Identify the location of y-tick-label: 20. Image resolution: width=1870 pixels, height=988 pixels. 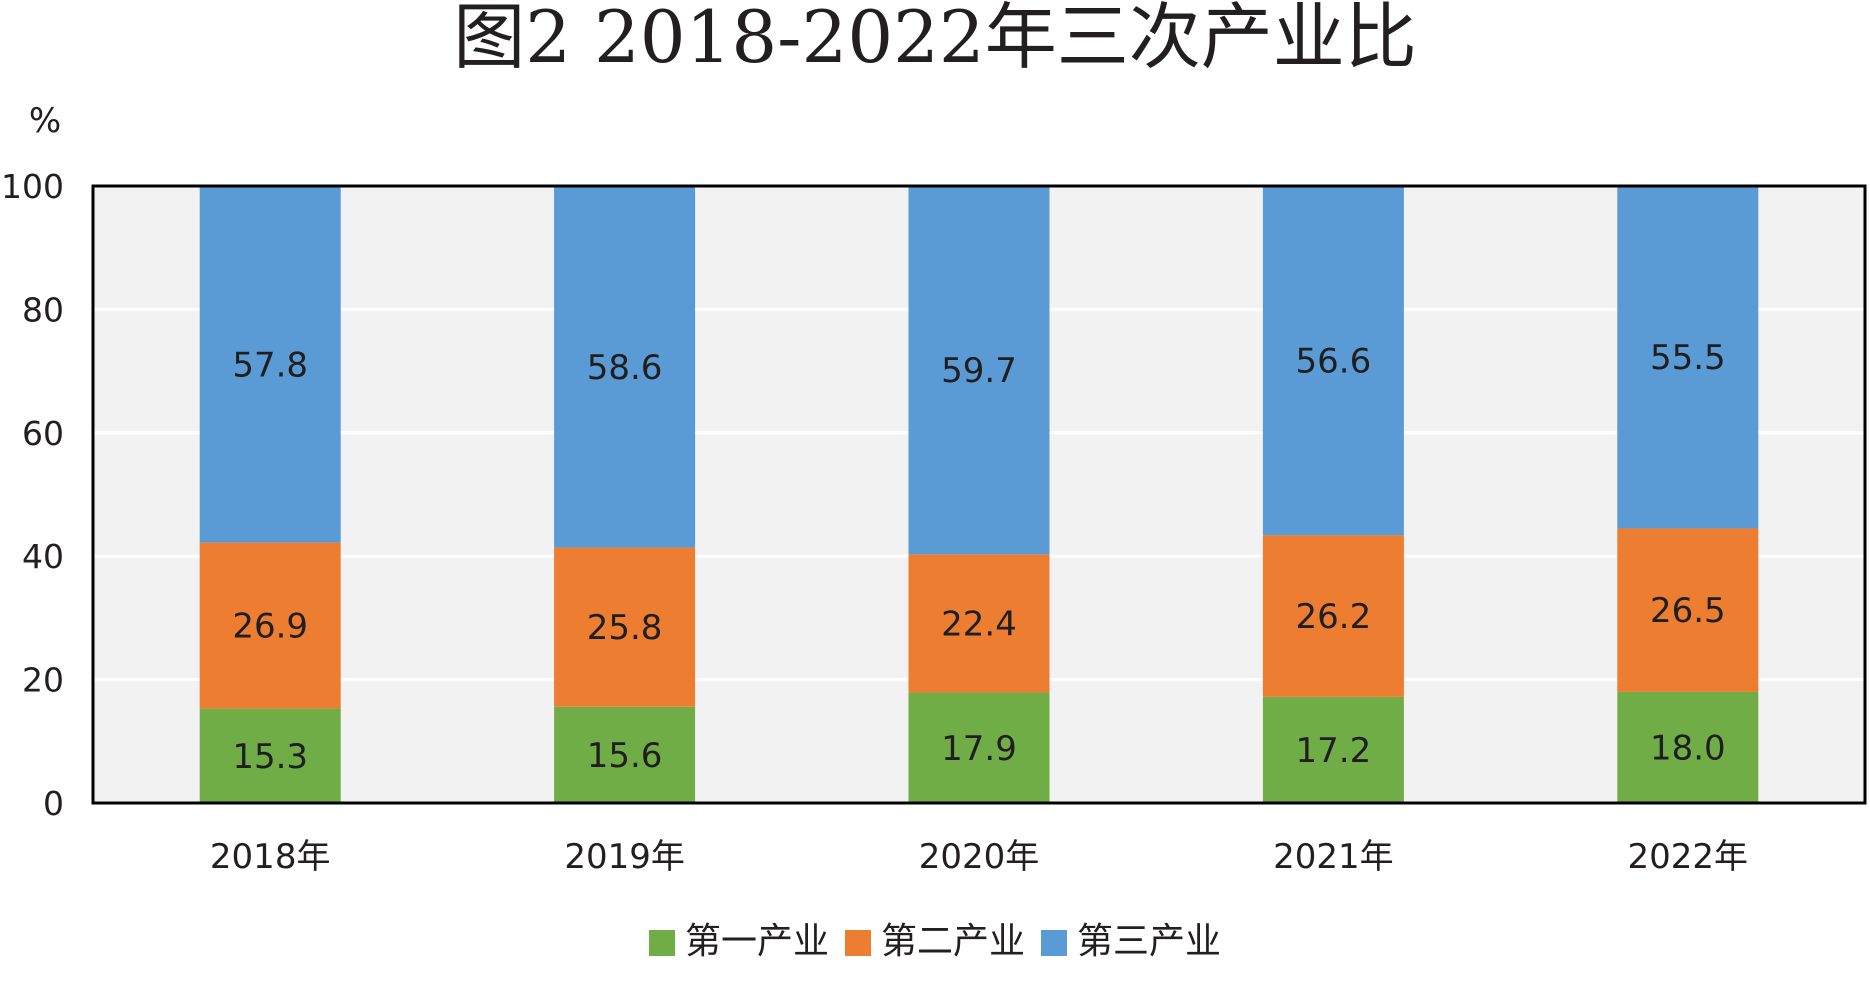
(43, 680).